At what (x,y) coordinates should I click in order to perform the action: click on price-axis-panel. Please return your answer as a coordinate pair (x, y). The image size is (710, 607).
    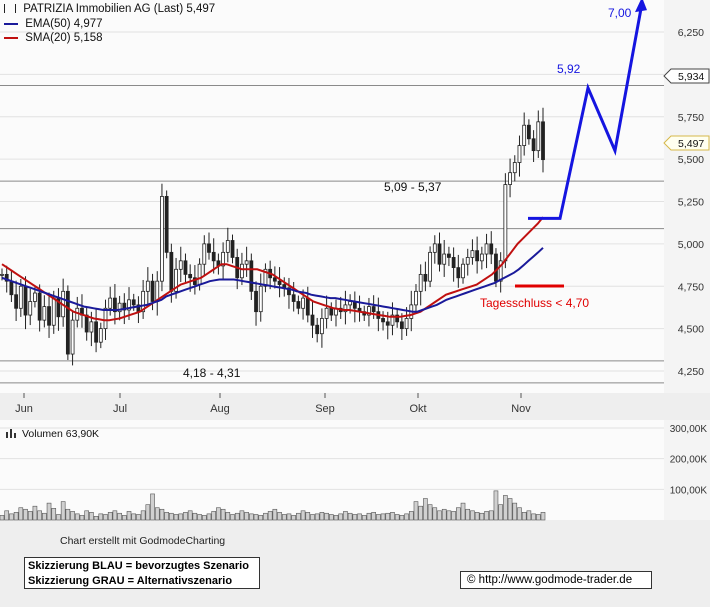
    Looking at the image, I should click on (687, 196).